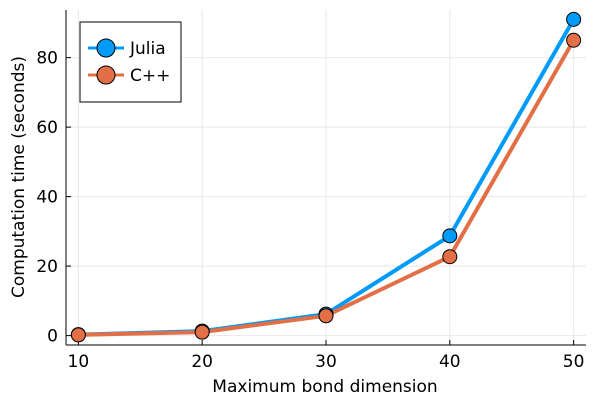 This screenshot has width=600, height=400. Describe the element at coordinates (450, 362) in the screenshot. I see `x-tick-label: 40` at that location.